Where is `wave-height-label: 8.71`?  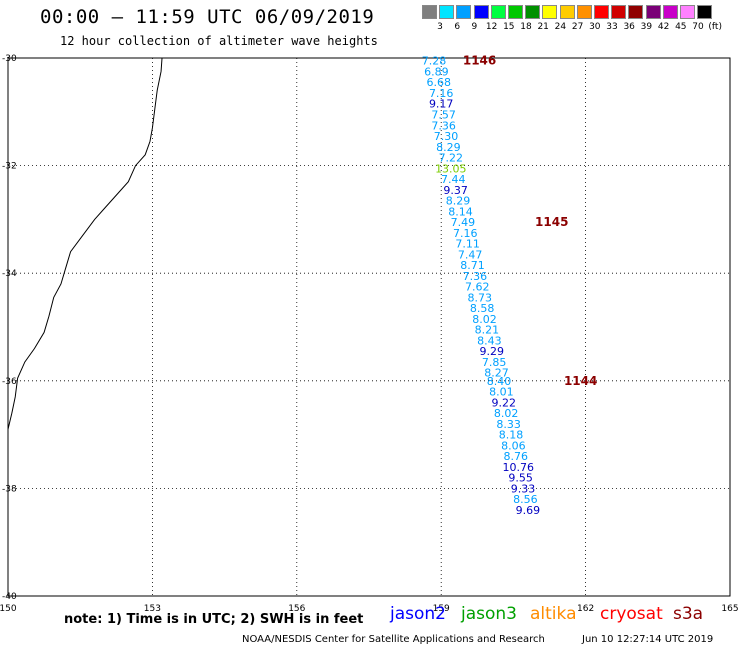 wave-height-label: 8.71 is located at coordinates (472, 265).